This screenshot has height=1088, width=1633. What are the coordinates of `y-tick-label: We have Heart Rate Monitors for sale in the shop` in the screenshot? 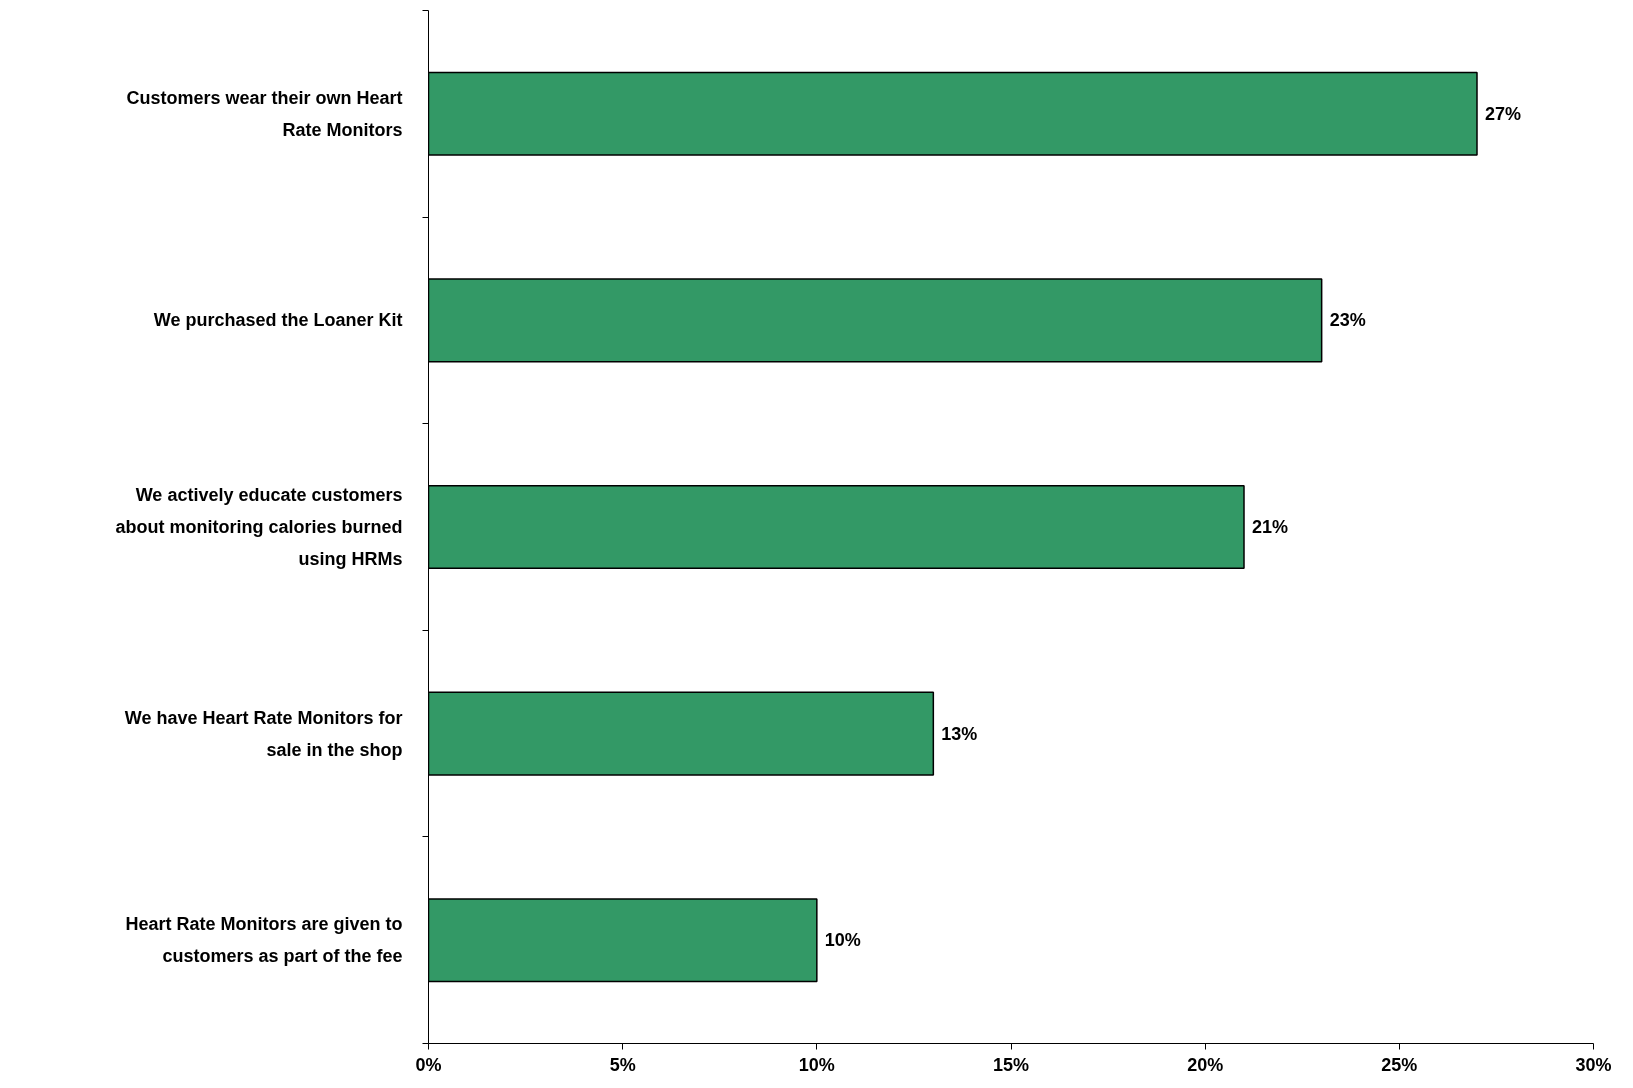 It's located at (263, 733).